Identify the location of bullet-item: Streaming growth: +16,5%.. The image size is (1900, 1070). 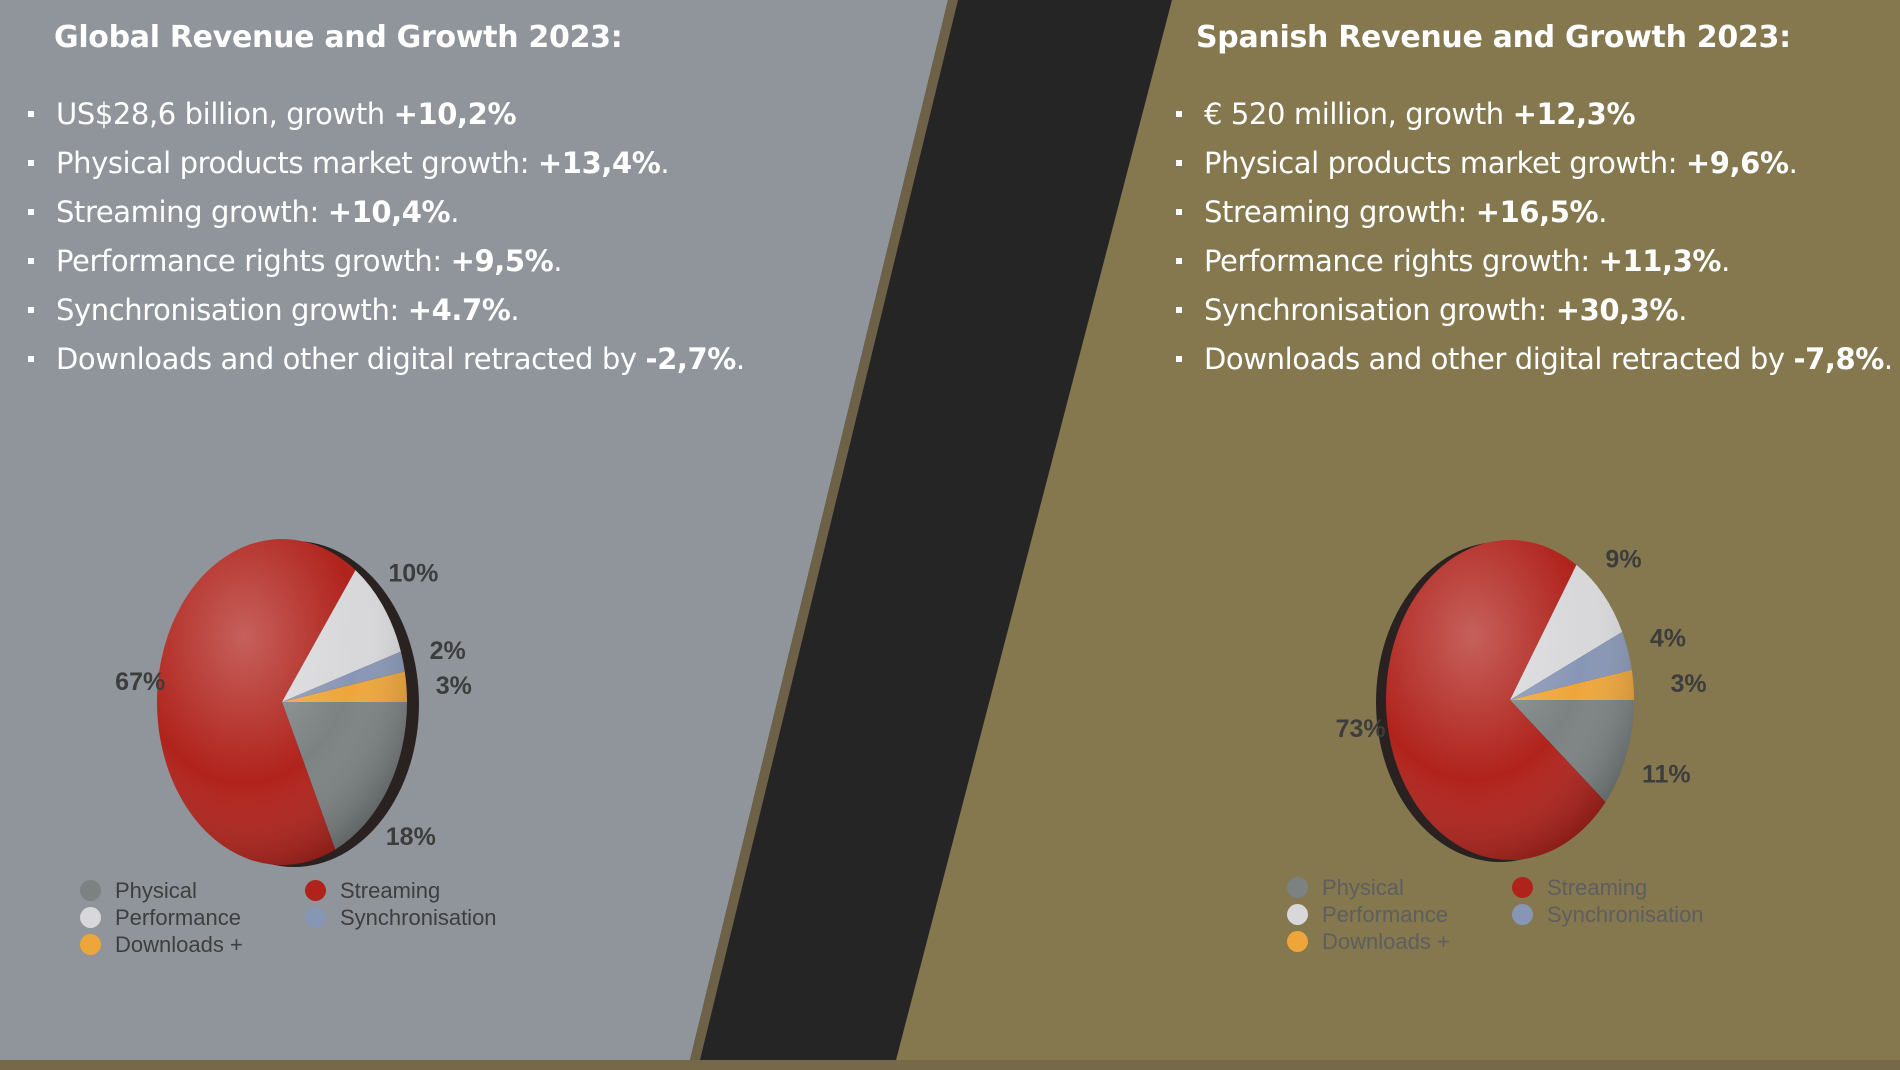
(1534, 216).